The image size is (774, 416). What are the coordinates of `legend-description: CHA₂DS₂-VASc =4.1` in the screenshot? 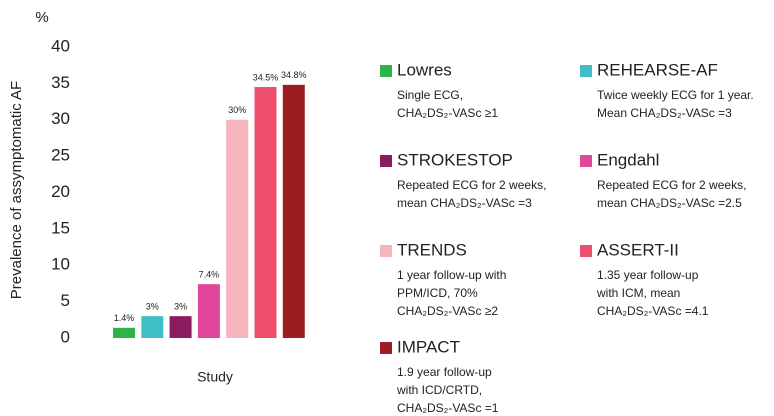 It's located at (653, 311).